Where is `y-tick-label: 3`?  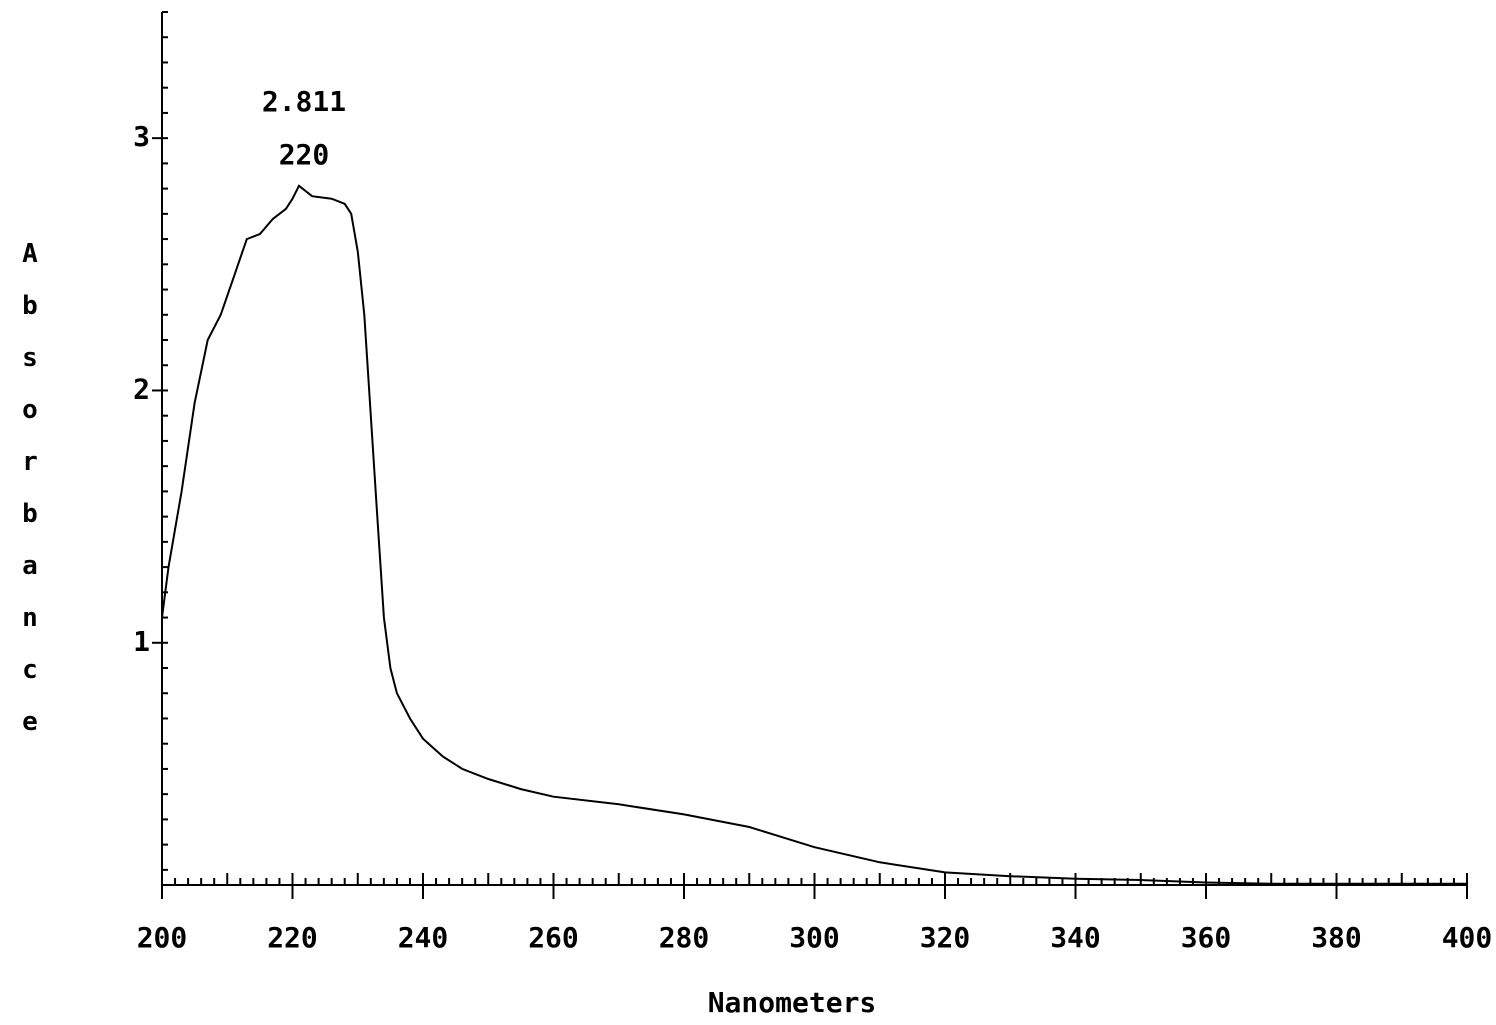
y-tick-label: 3 is located at coordinates (141, 136).